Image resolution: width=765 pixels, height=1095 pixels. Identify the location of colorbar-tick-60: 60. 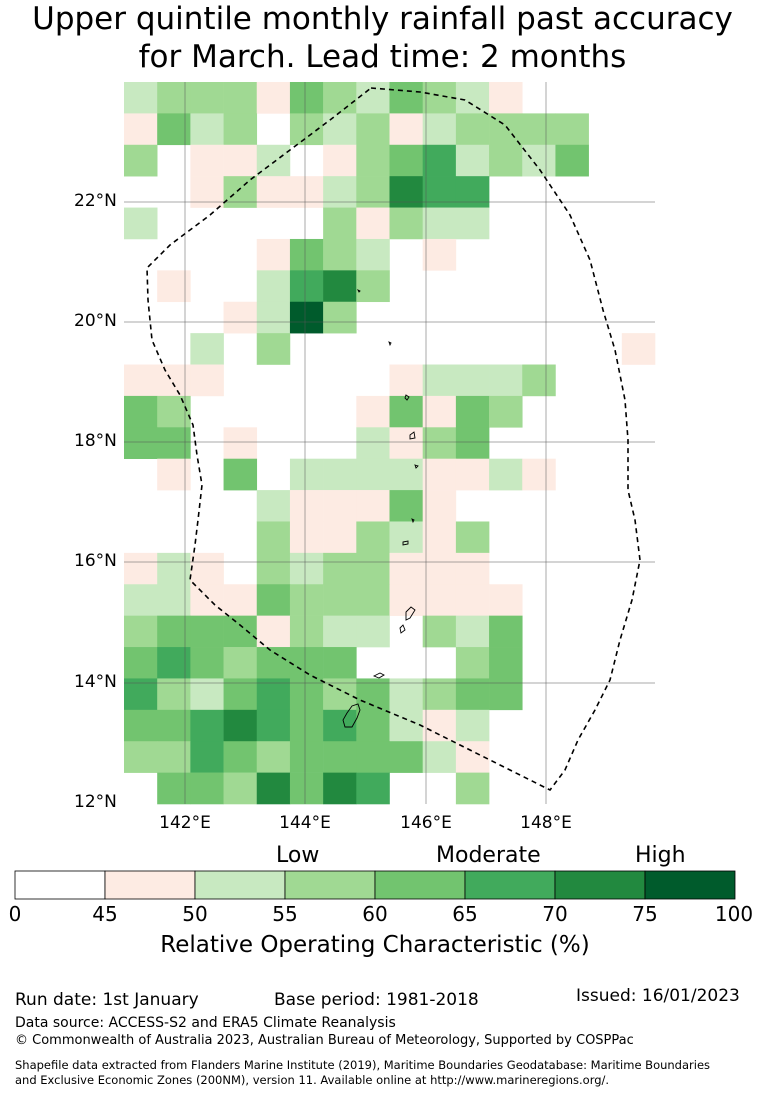
(375, 914).